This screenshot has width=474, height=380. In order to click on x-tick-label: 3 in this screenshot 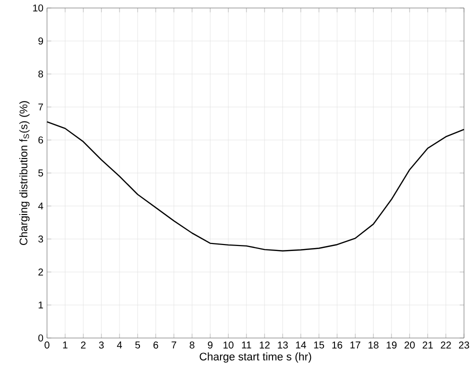, I will do `click(101, 345)`.